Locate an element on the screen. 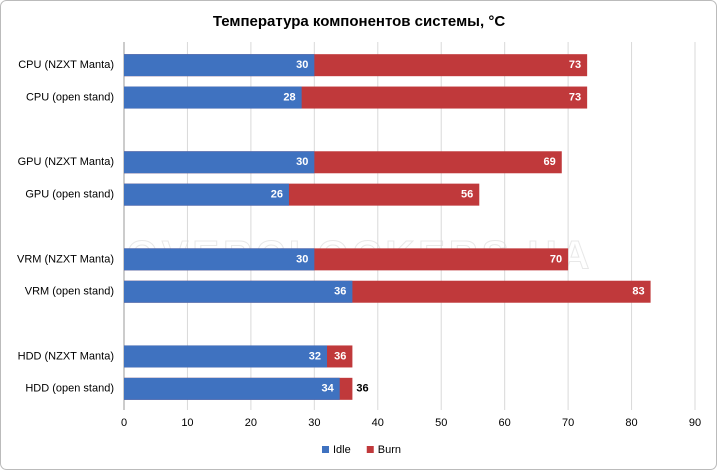 This screenshot has width=718, height=476. data-label: 83 is located at coordinates (638, 292).